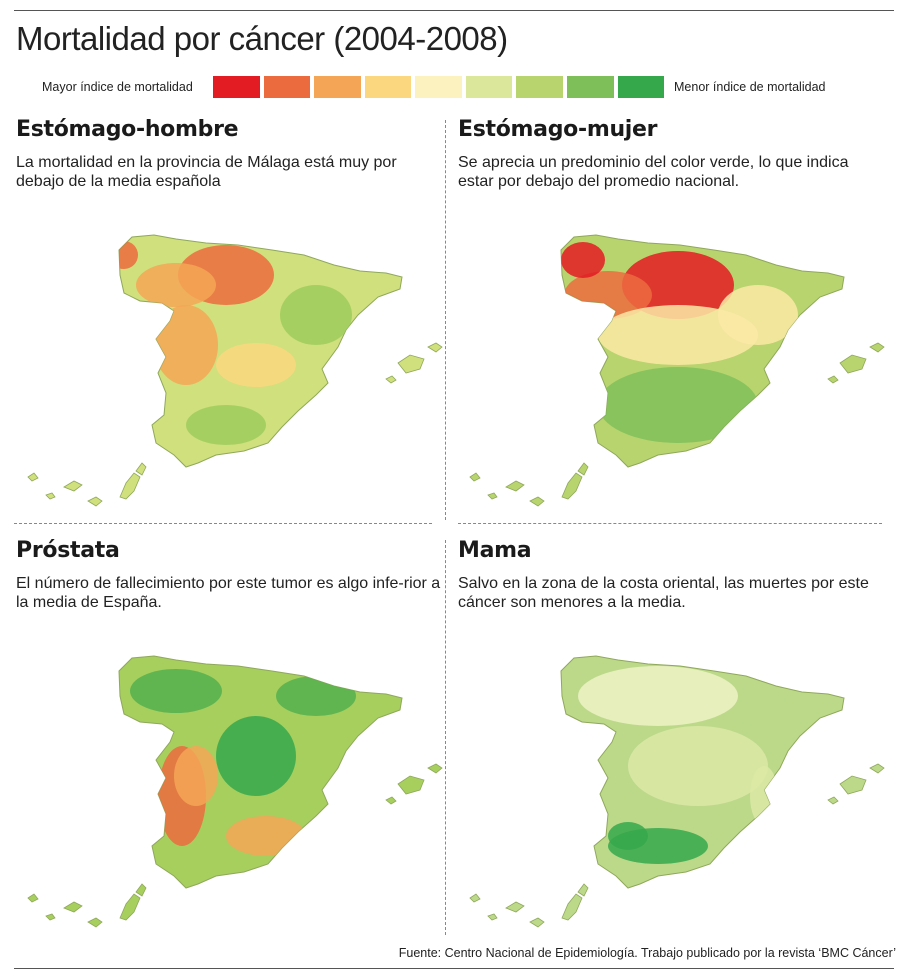 The height and width of the screenshot is (977, 912). I want to click on color-legend, so click(439, 87).